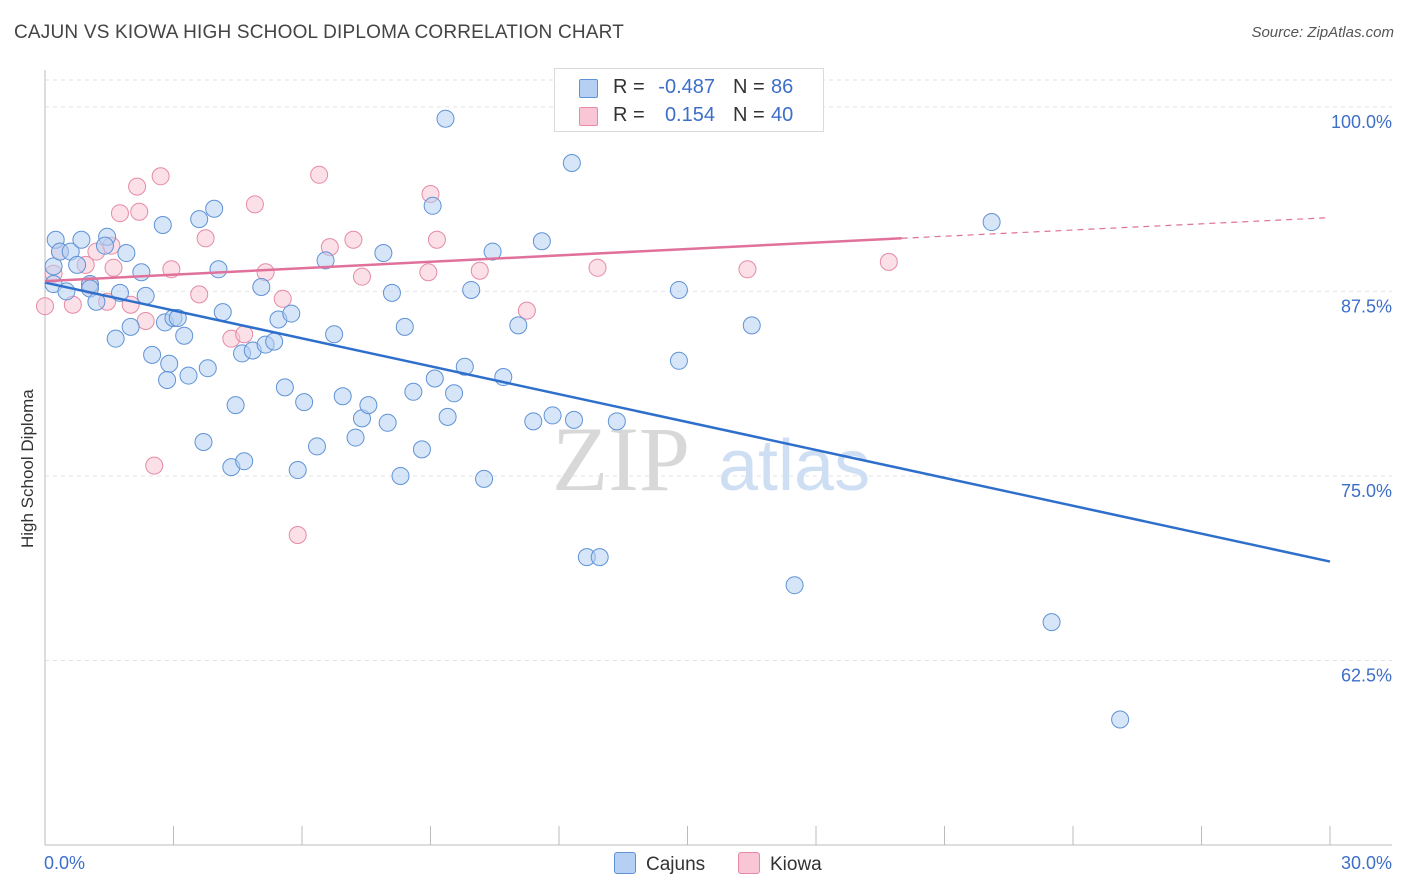 The width and height of the screenshot is (1406, 892). Describe the element at coordinates (796, 864) in the screenshot. I see `bottom-kiowa-label: Kiowa` at that location.